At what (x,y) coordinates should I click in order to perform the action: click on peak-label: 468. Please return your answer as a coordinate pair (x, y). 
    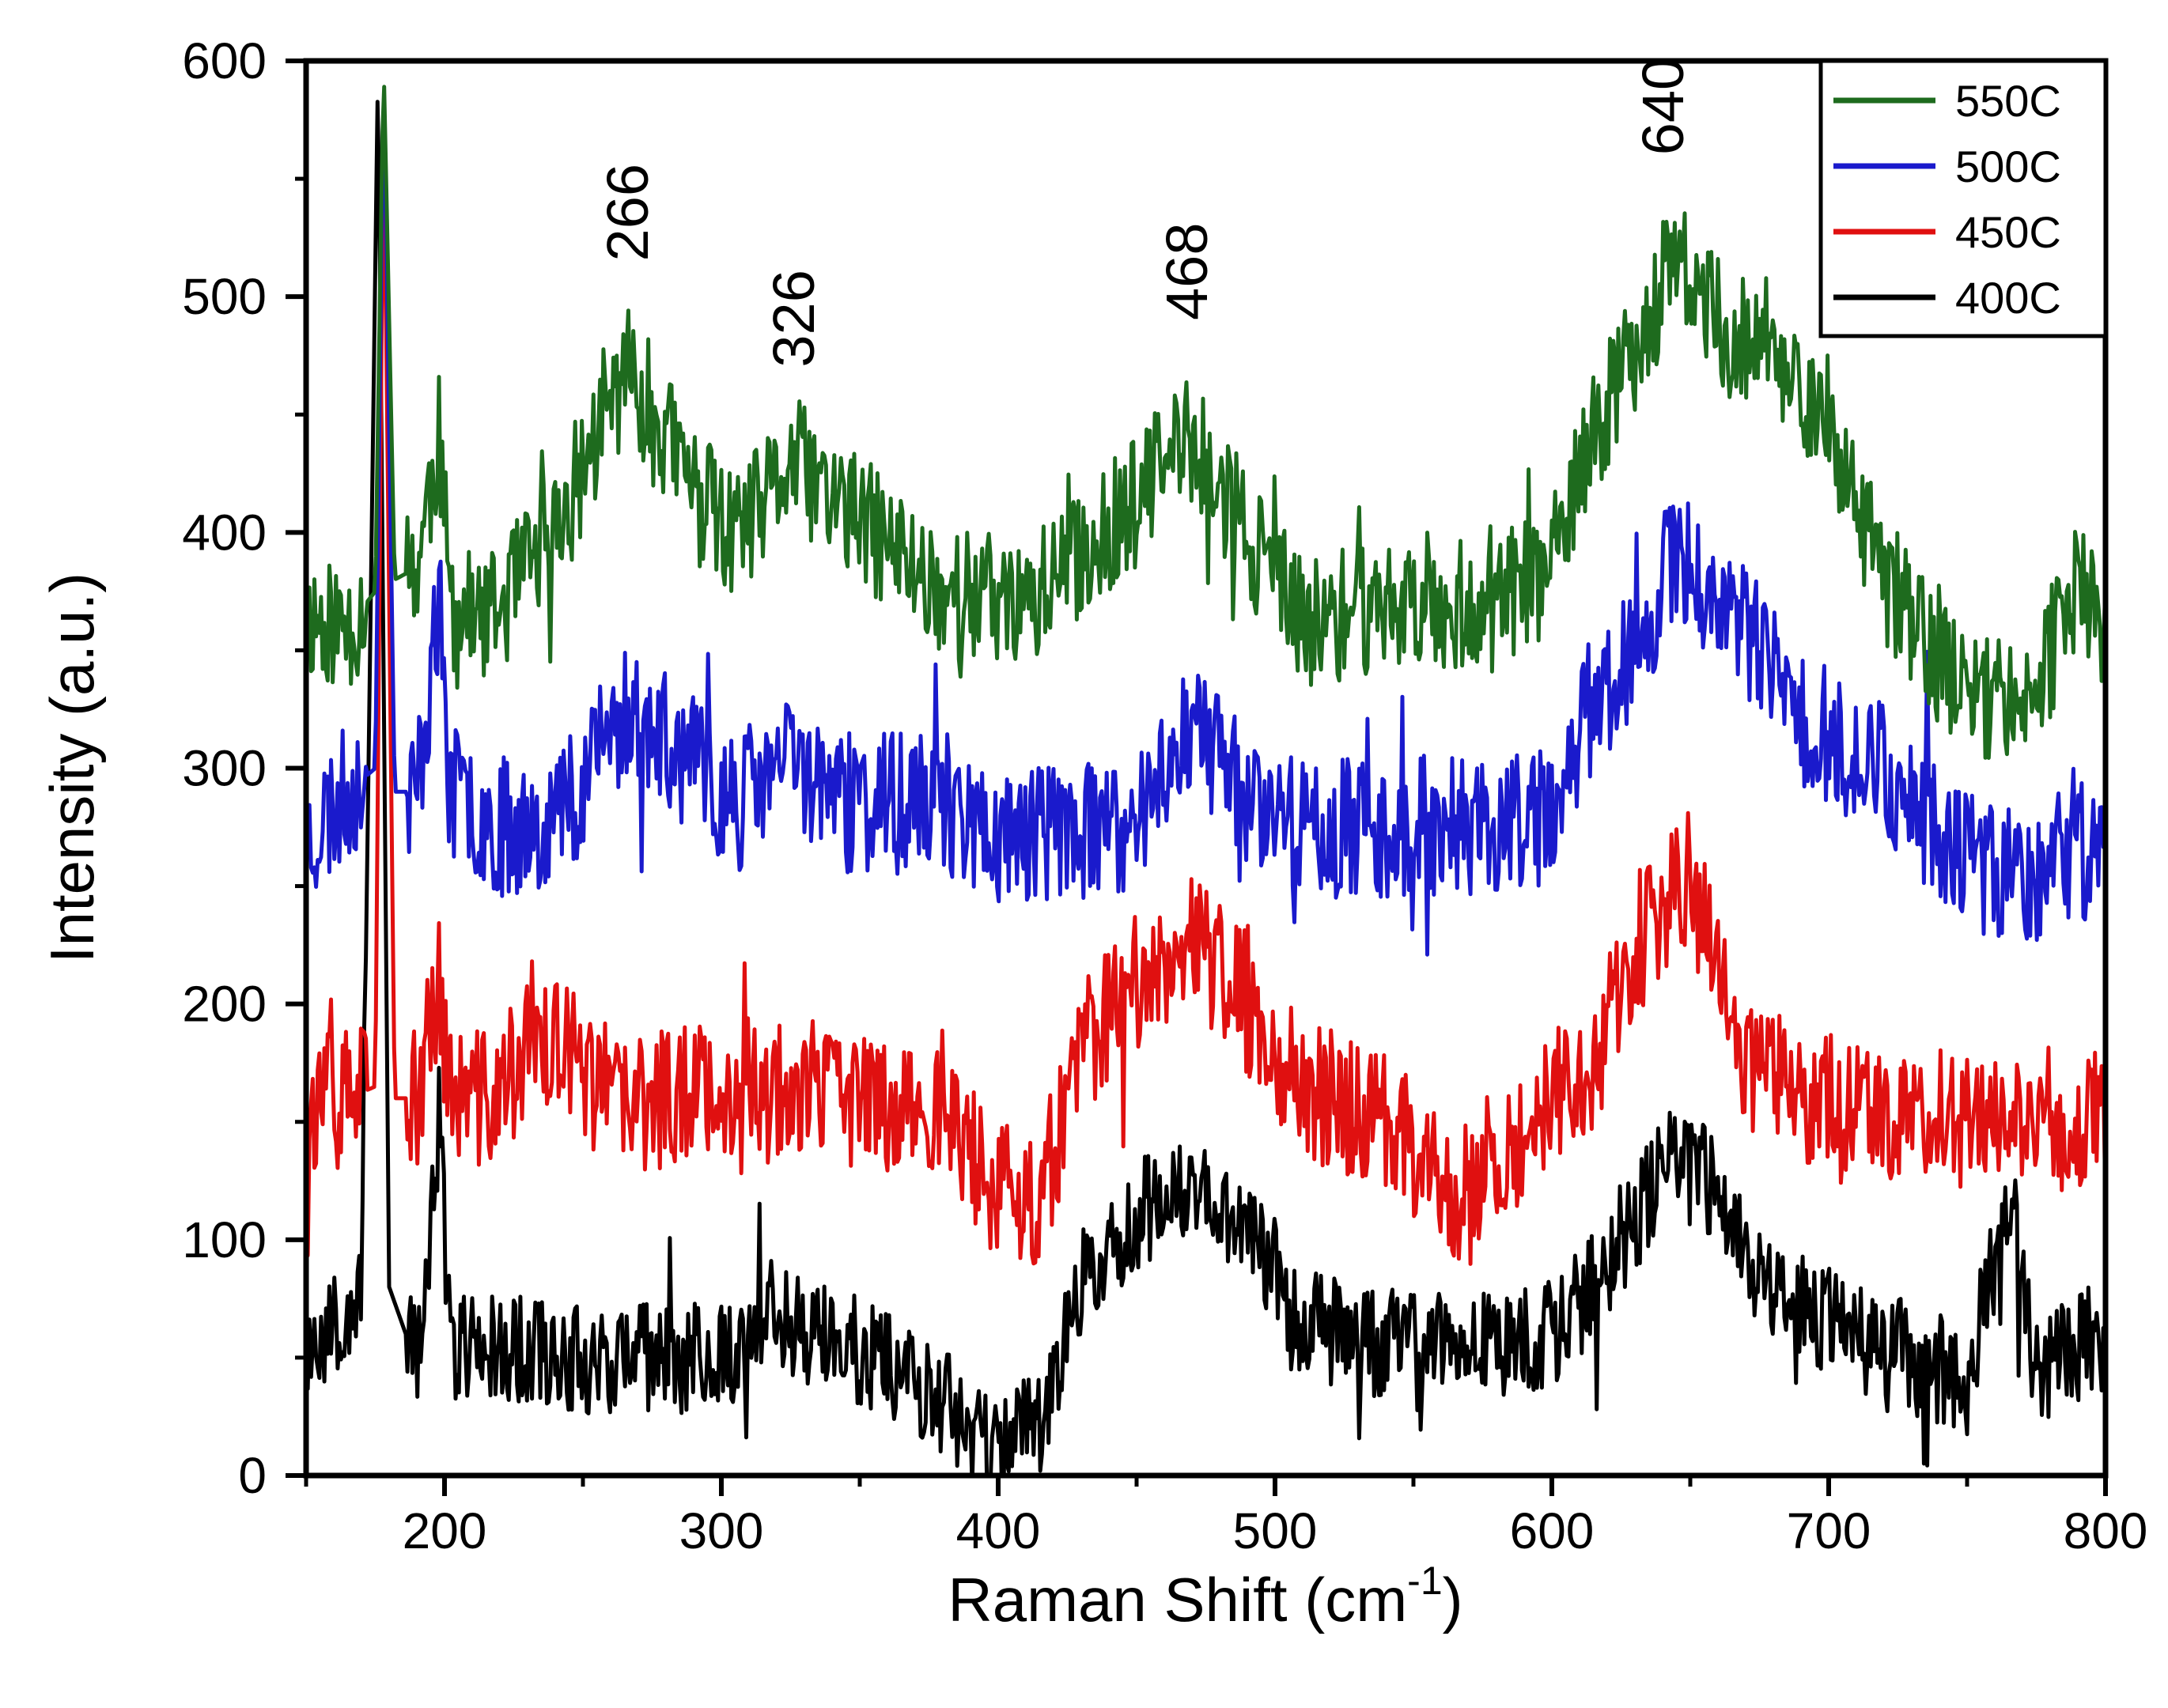
    Looking at the image, I should click on (1187, 271).